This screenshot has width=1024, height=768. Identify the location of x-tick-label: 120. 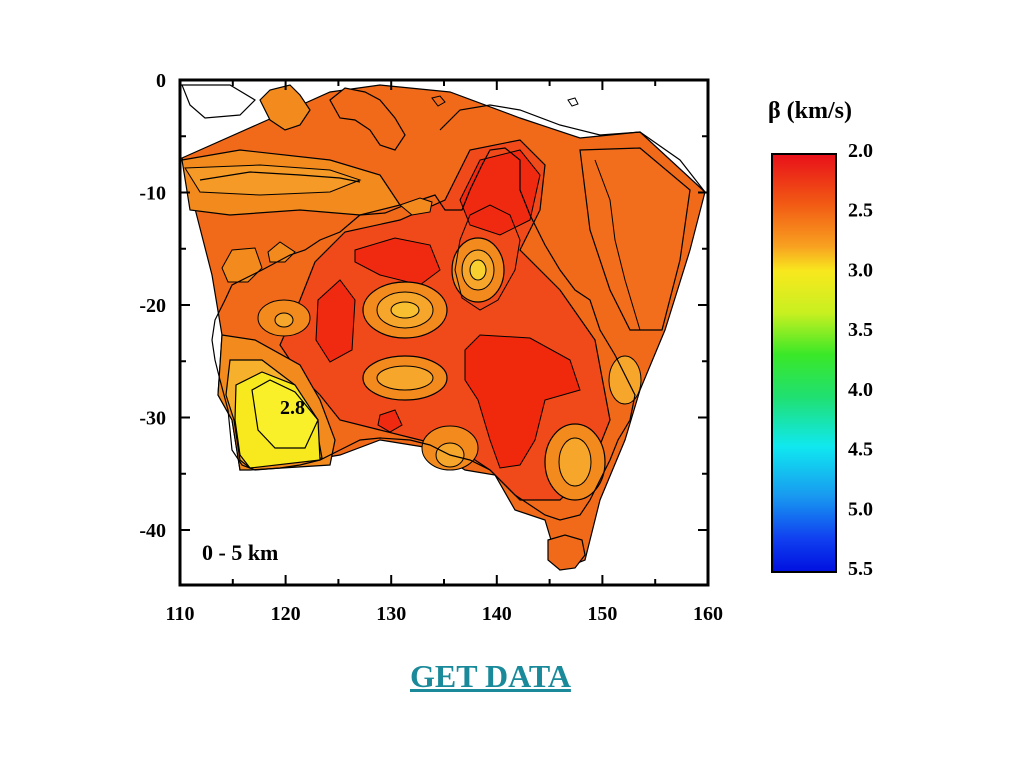
(286, 614).